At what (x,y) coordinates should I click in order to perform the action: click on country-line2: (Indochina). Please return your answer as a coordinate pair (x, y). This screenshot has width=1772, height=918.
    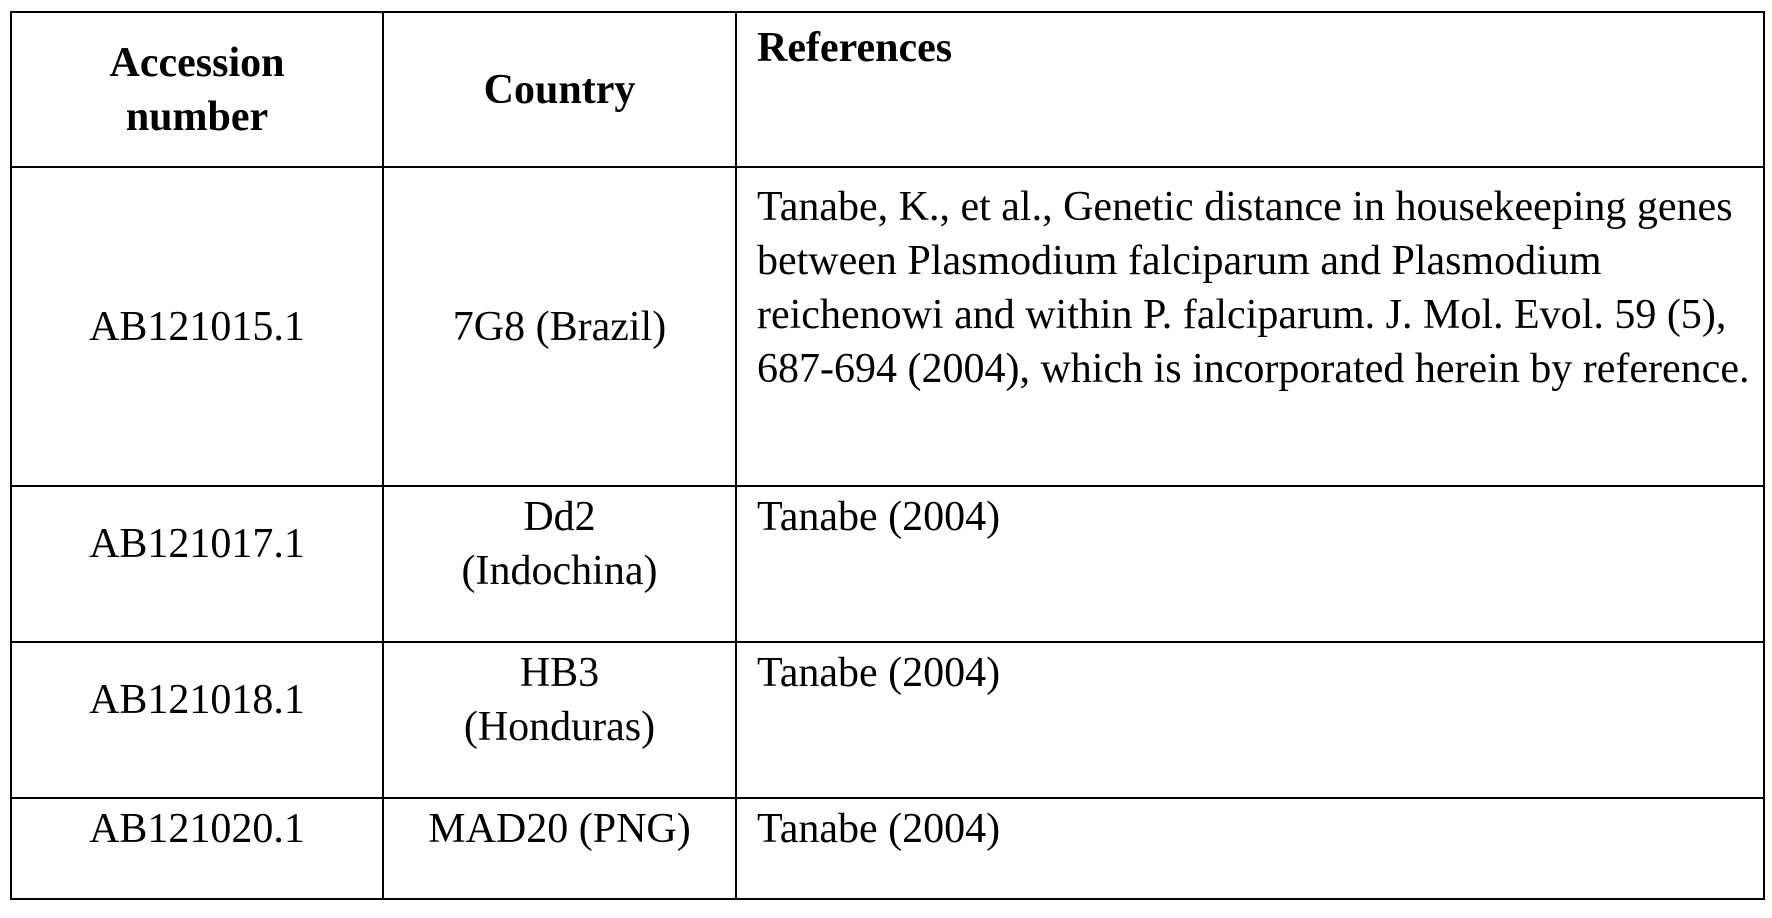
    Looking at the image, I should click on (559, 571).